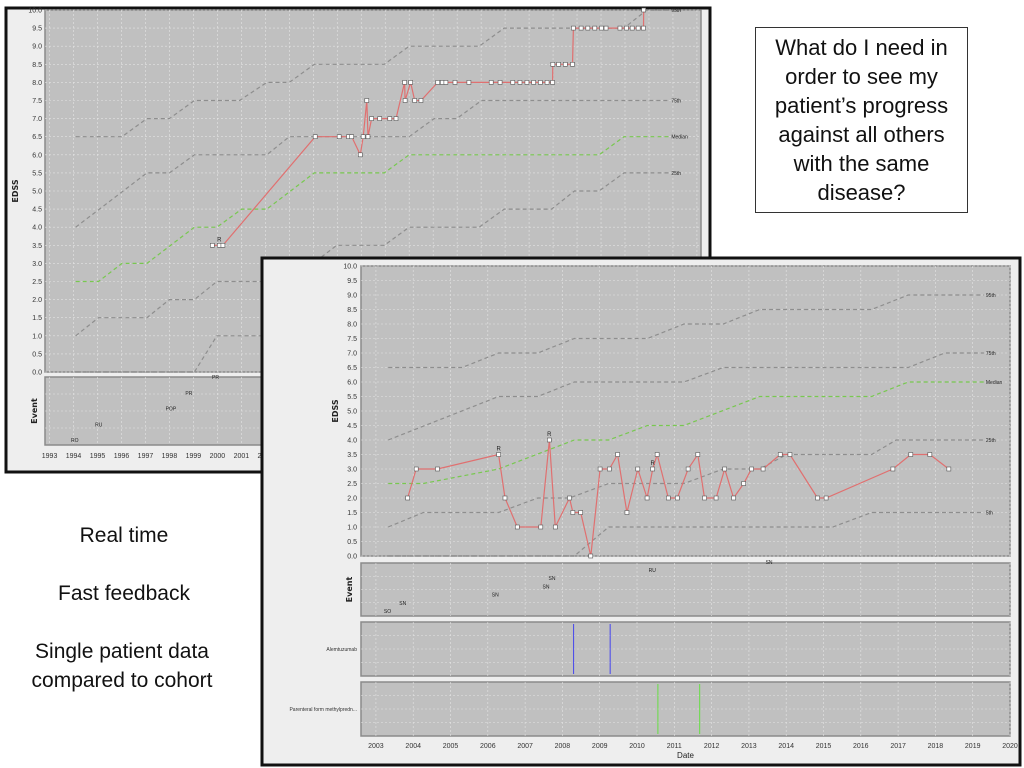  Describe the element at coordinates (218, 456) in the screenshot. I see `x-tick-label: 2000` at that location.